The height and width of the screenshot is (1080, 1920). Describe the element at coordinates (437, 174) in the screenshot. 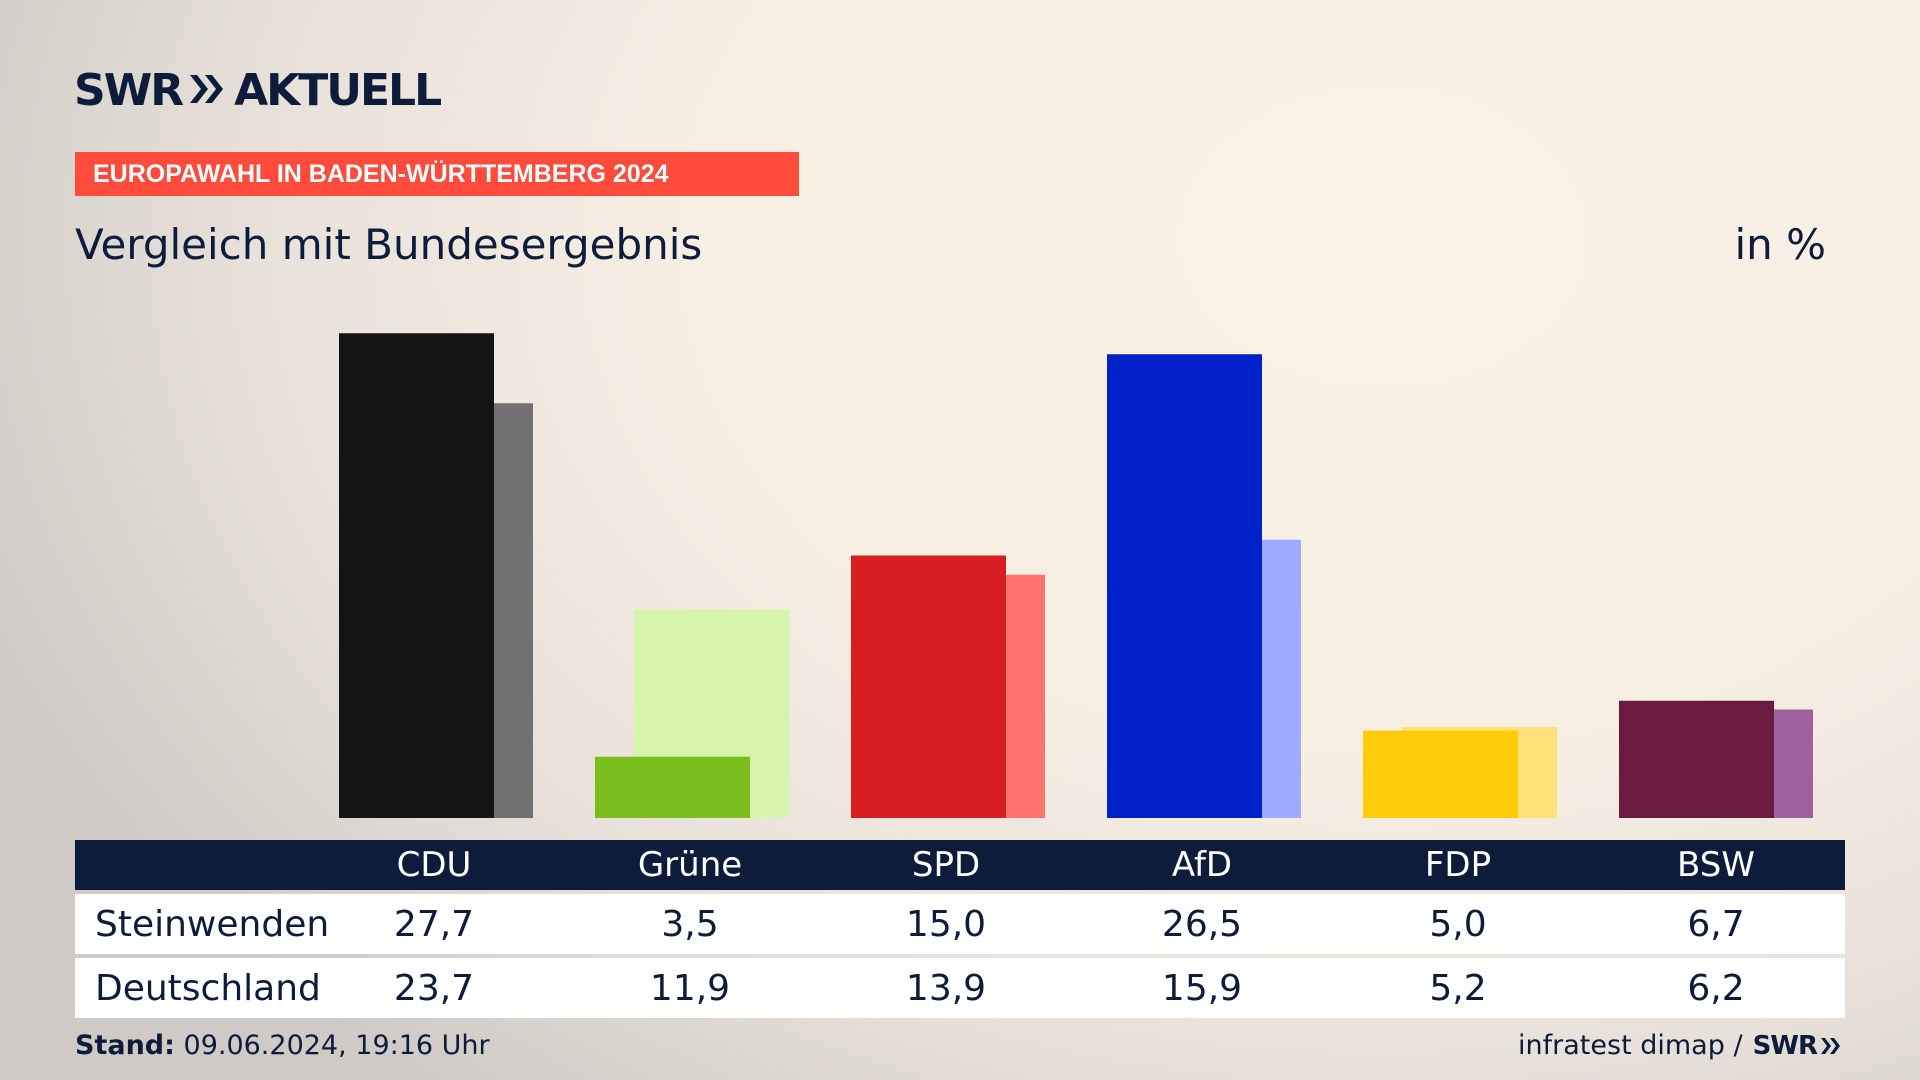

I see `election-banner: EUROPAWAHL IN BADEN-WÜRTTEMBERG 2024` at that location.